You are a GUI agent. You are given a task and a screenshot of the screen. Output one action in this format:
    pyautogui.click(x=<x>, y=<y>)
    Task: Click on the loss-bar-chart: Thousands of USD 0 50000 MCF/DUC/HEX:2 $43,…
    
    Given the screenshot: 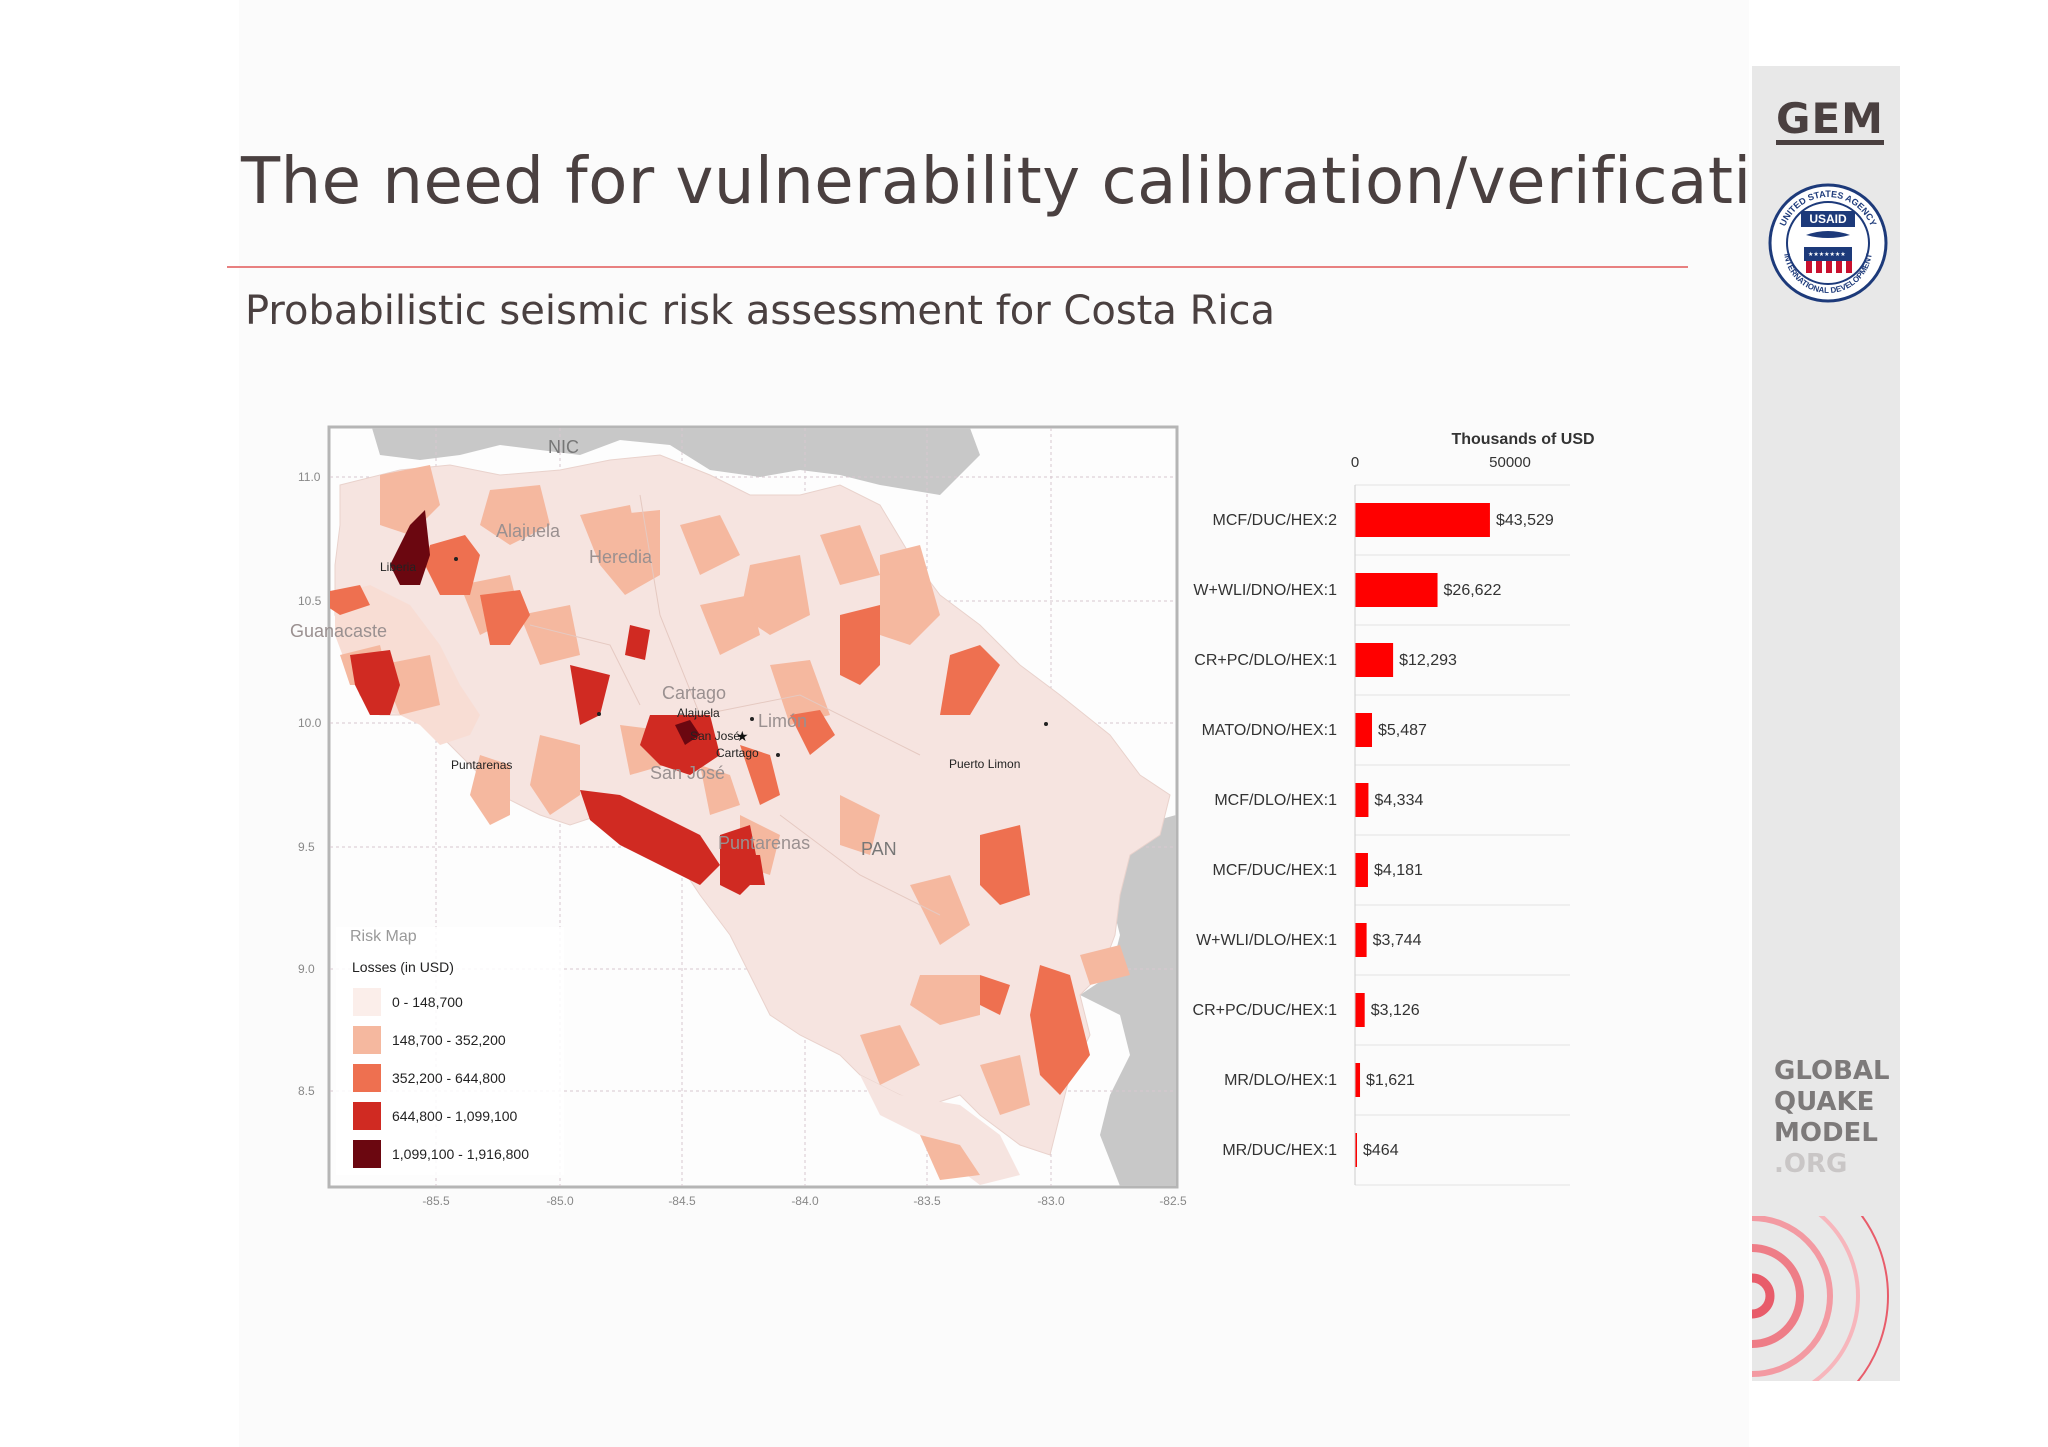 What is the action you would take?
    pyautogui.click(x=1394, y=808)
    